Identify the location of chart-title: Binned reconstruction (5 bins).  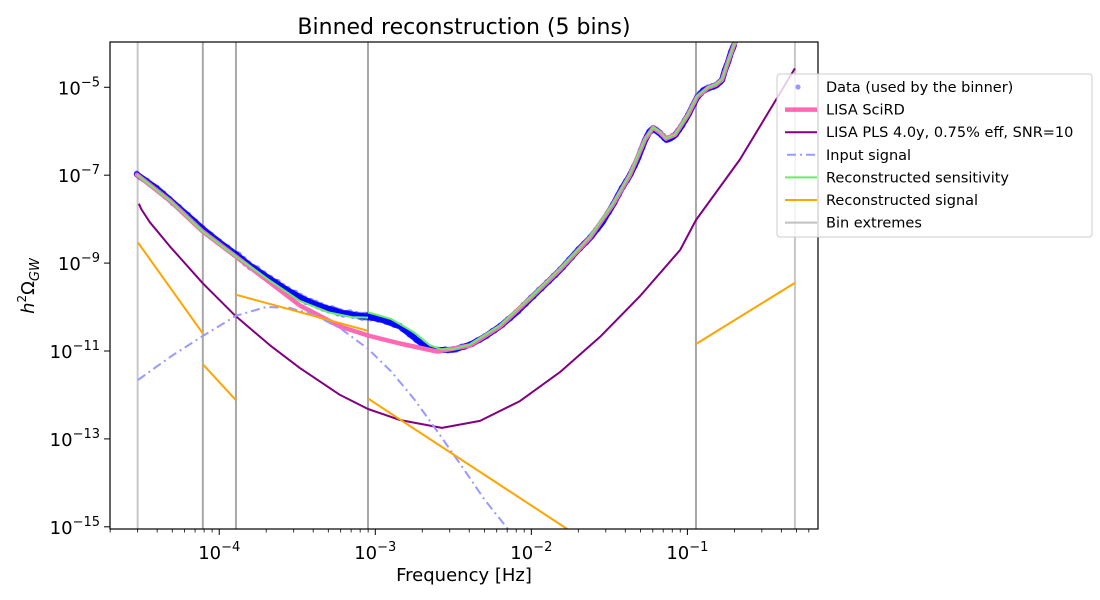
(463, 27).